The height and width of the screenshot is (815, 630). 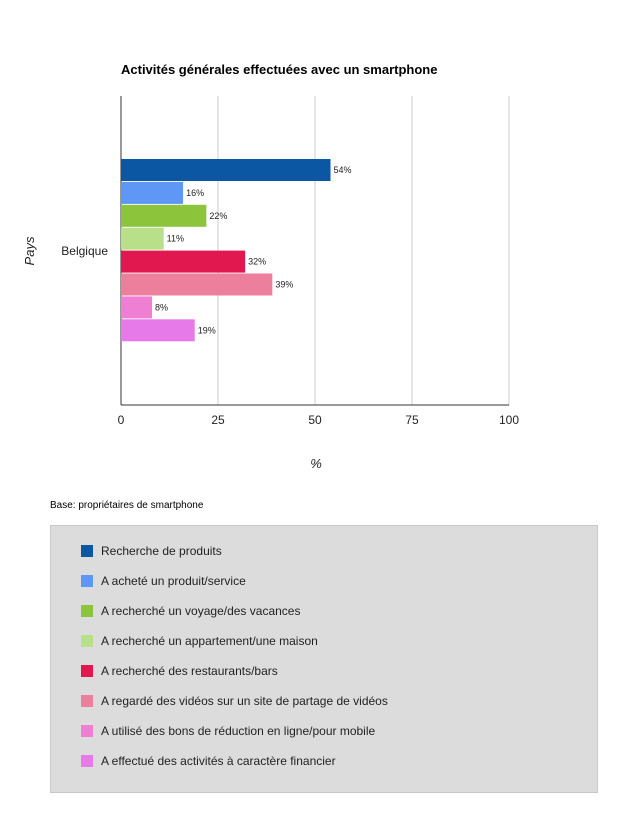 What do you see at coordinates (173, 581) in the screenshot?
I see `legend-label: A acheté un produit/service` at bounding box center [173, 581].